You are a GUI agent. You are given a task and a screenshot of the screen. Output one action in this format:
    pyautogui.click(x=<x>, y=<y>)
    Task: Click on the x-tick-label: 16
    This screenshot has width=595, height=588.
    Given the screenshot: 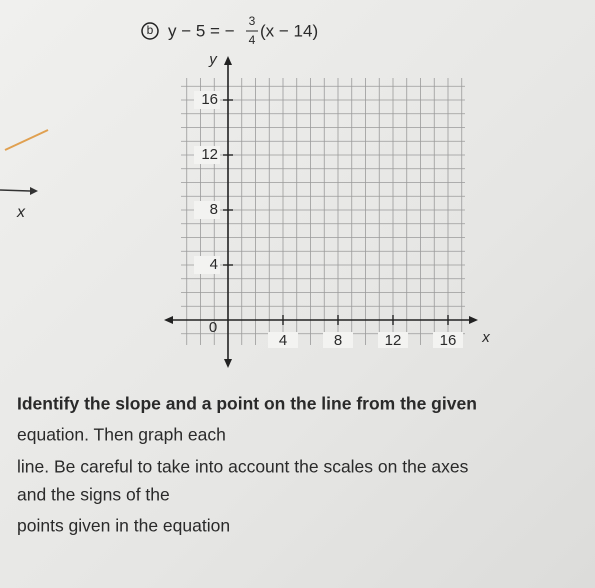 What is the action you would take?
    pyautogui.click(x=448, y=340)
    